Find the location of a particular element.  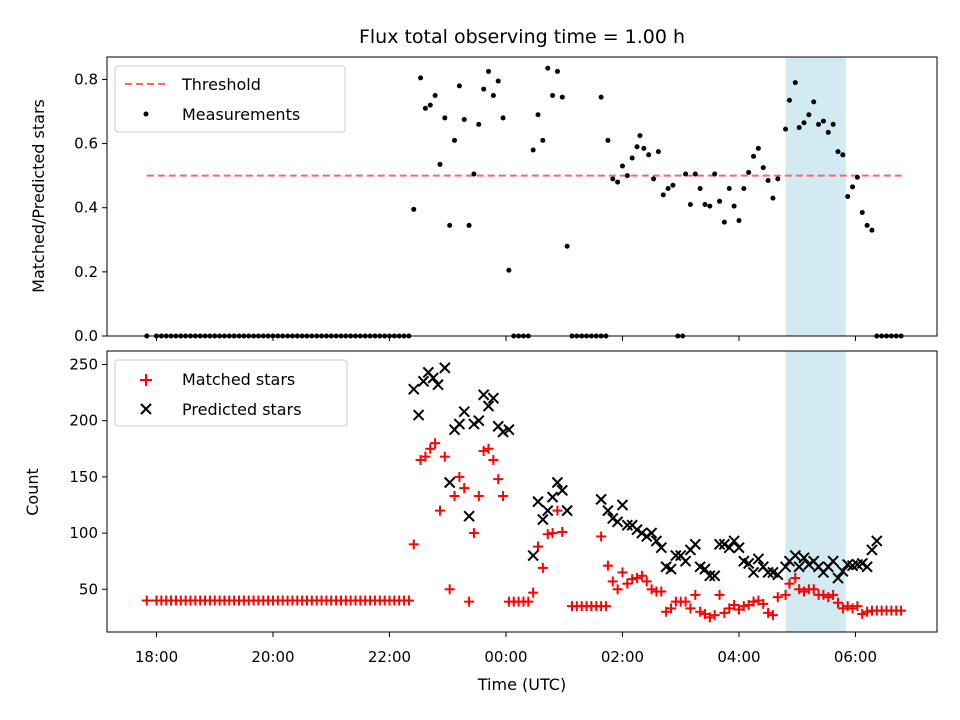

x-tick-label: 02:00 is located at coordinates (622, 657).